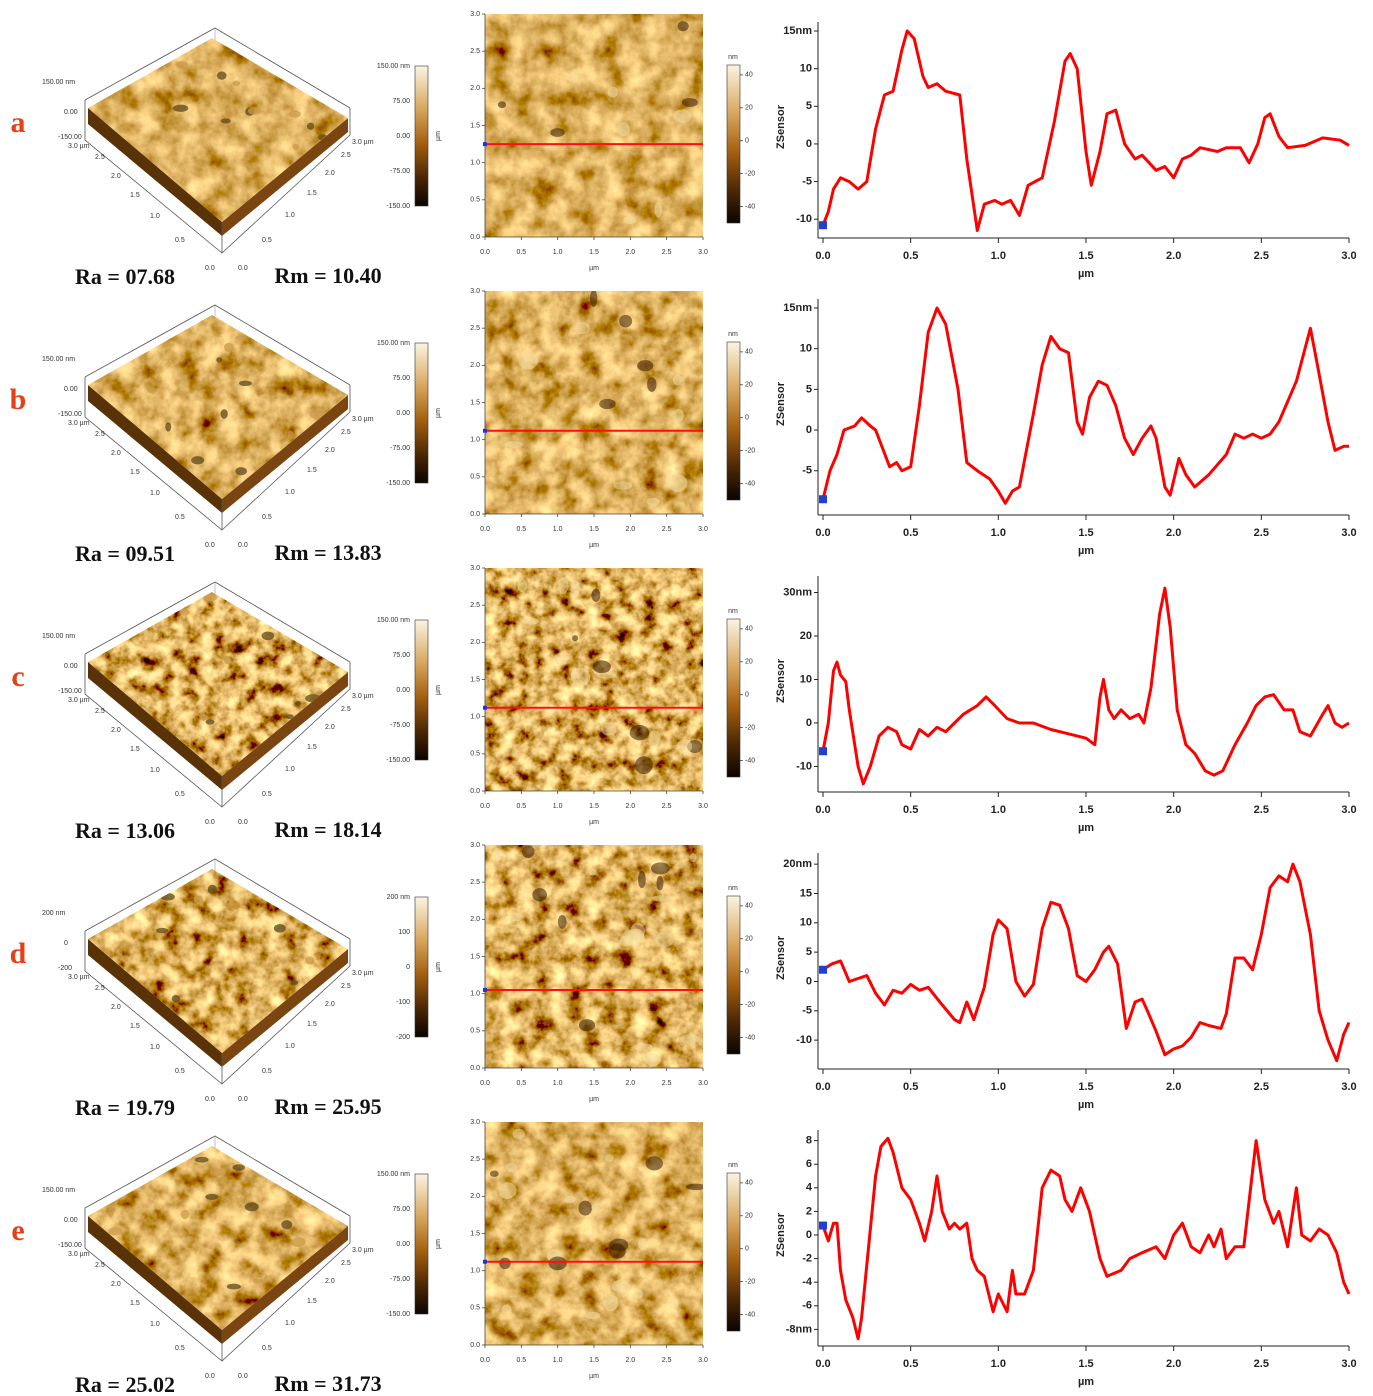 The image size is (1373, 1396). Describe the element at coordinates (804, 766) in the screenshot. I see `y-tick-label: -10` at that location.